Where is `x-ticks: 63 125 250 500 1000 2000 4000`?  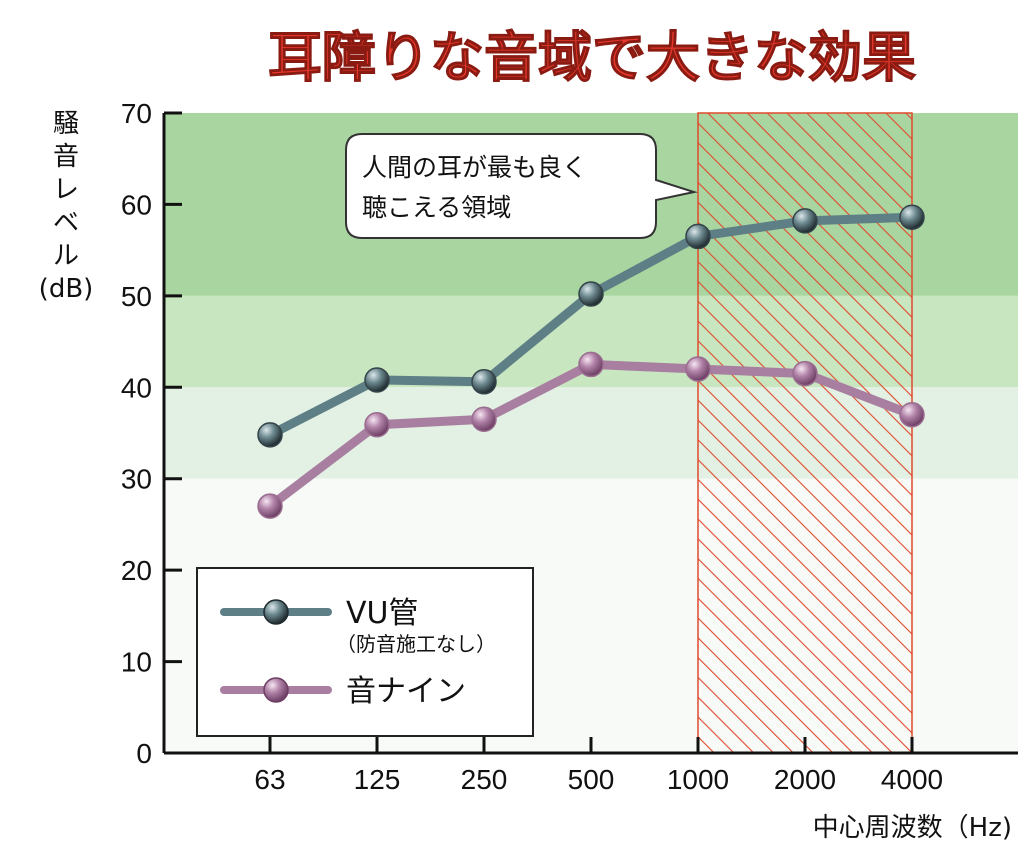
x-ticks: 63 125 250 500 1000 2000 4000 is located at coordinates (598, 766).